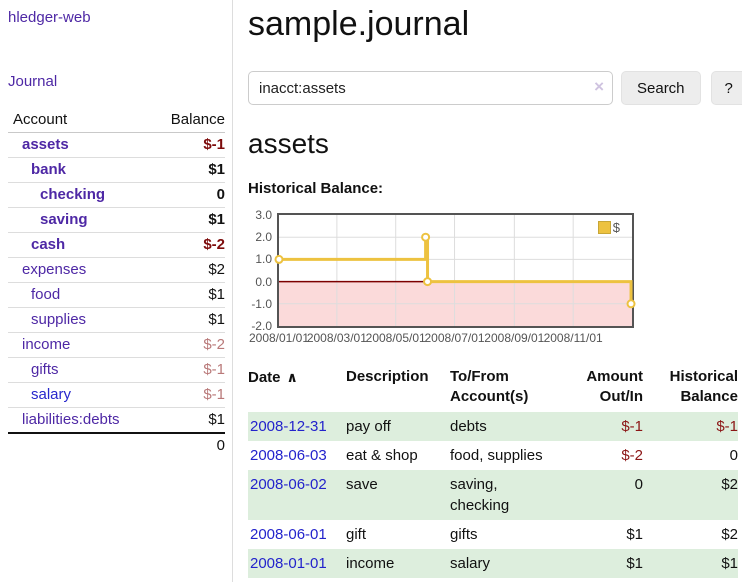 The width and height of the screenshot is (742, 582). Describe the element at coordinates (116, 345) in the screenshot. I see `account-row: income $-2` at that location.